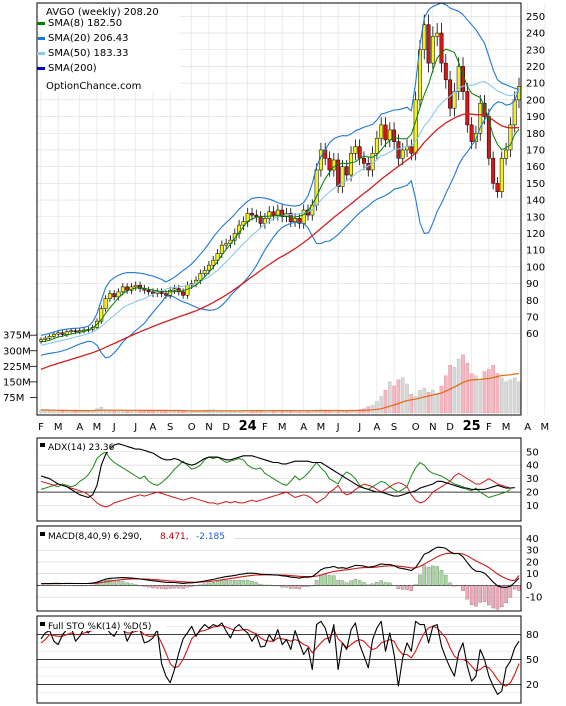 The image size is (566, 706). What do you see at coordinates (532, 334) in the screenshot?
I see `price-tick-label: 60` at bounding box center [532, 334].